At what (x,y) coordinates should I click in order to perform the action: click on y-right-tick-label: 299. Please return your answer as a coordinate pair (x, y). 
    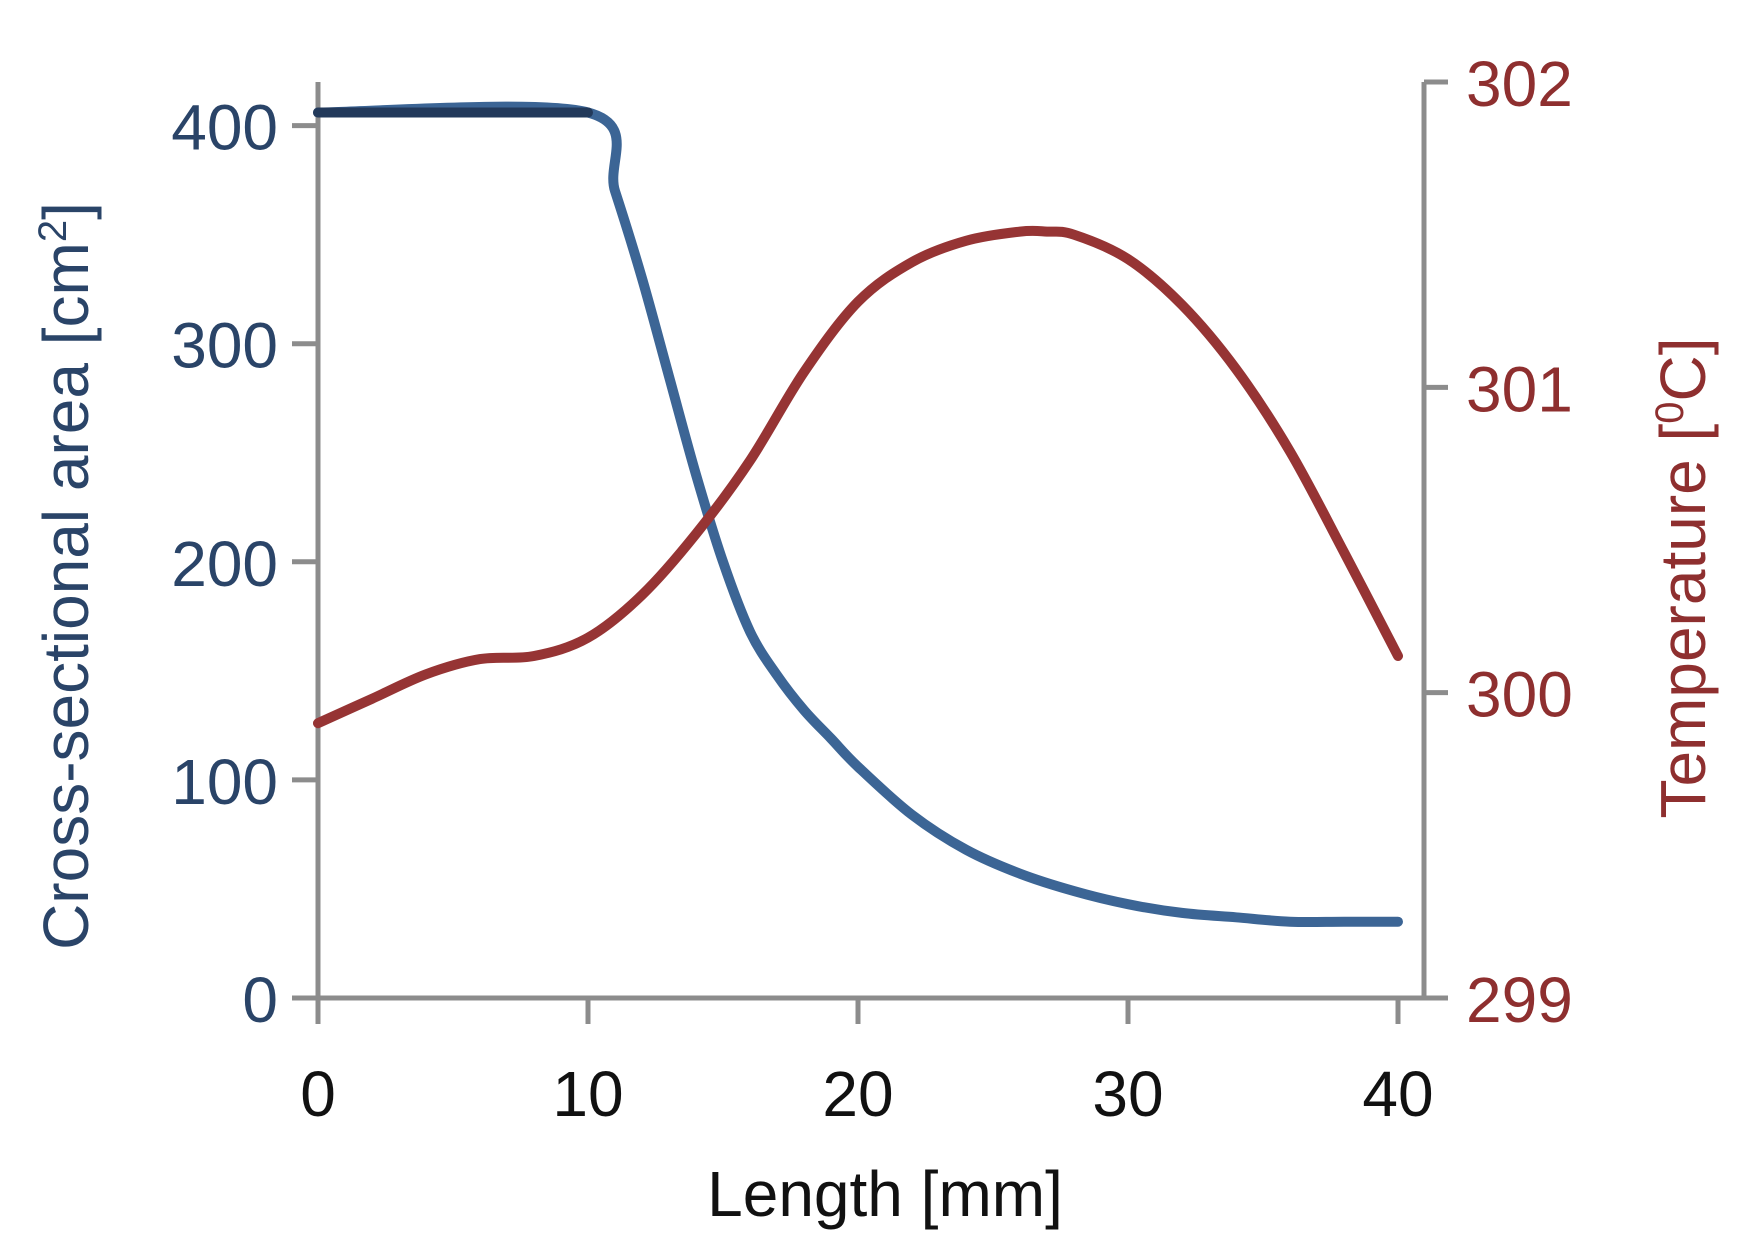
    Looking at the image, I should click on (1519, 1000).